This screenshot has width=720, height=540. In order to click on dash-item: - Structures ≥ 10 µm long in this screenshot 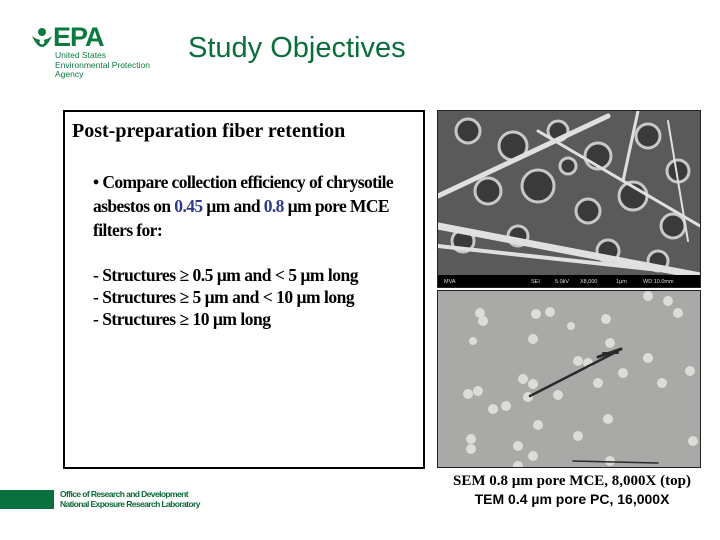, I will do `click(182, 319)`.